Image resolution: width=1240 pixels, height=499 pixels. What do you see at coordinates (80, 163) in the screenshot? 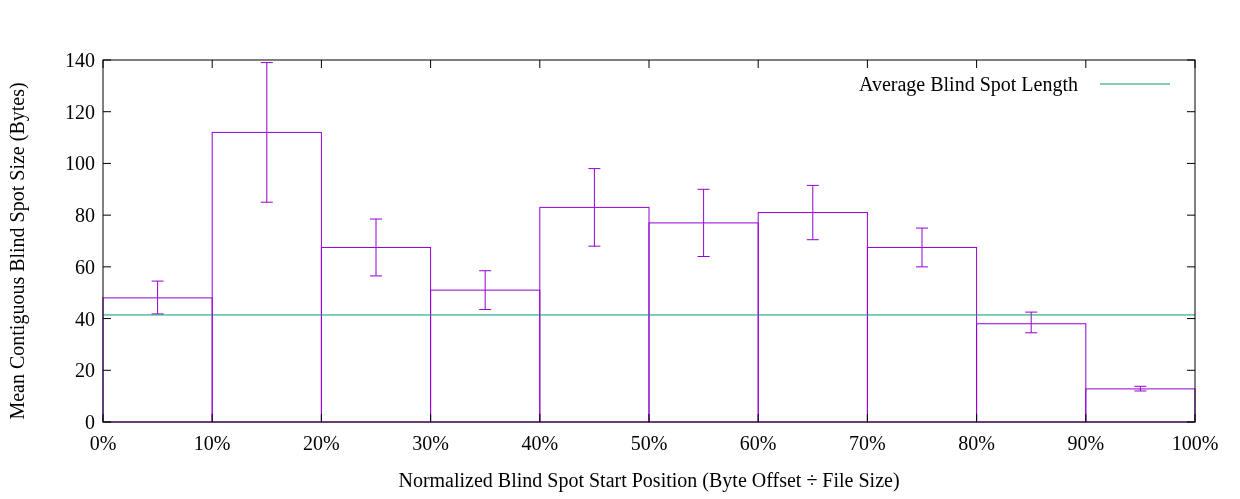
I see `y-tick-label: 100` at bounding box center [80, 163].